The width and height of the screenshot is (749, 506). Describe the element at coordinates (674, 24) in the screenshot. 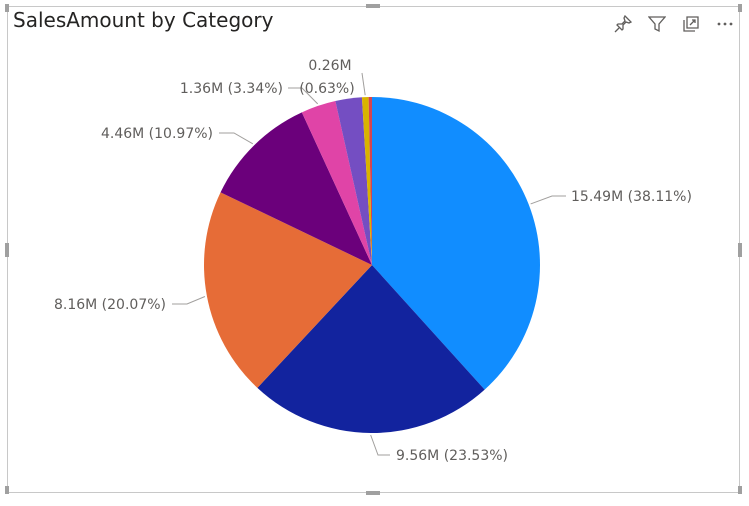

I see `visual-header-toolbar` at that location.